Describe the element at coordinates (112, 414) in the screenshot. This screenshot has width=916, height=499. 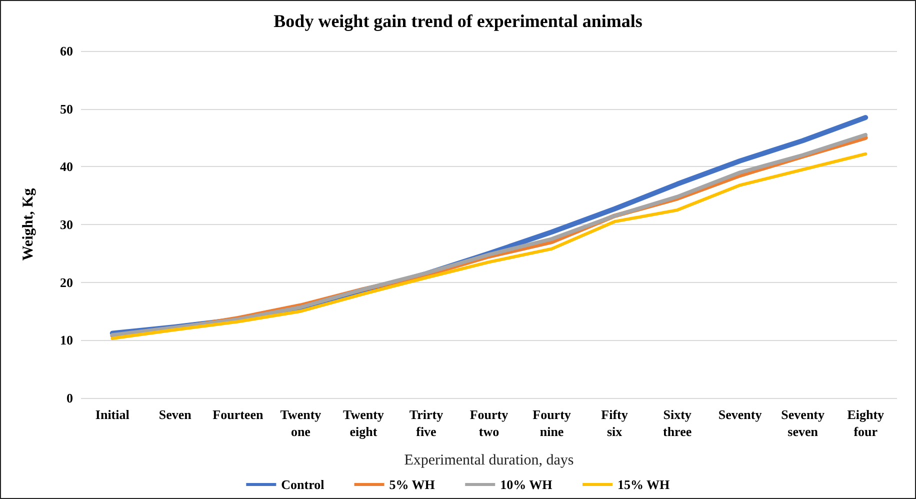
I see `x-tick-label: Initial` at that location.